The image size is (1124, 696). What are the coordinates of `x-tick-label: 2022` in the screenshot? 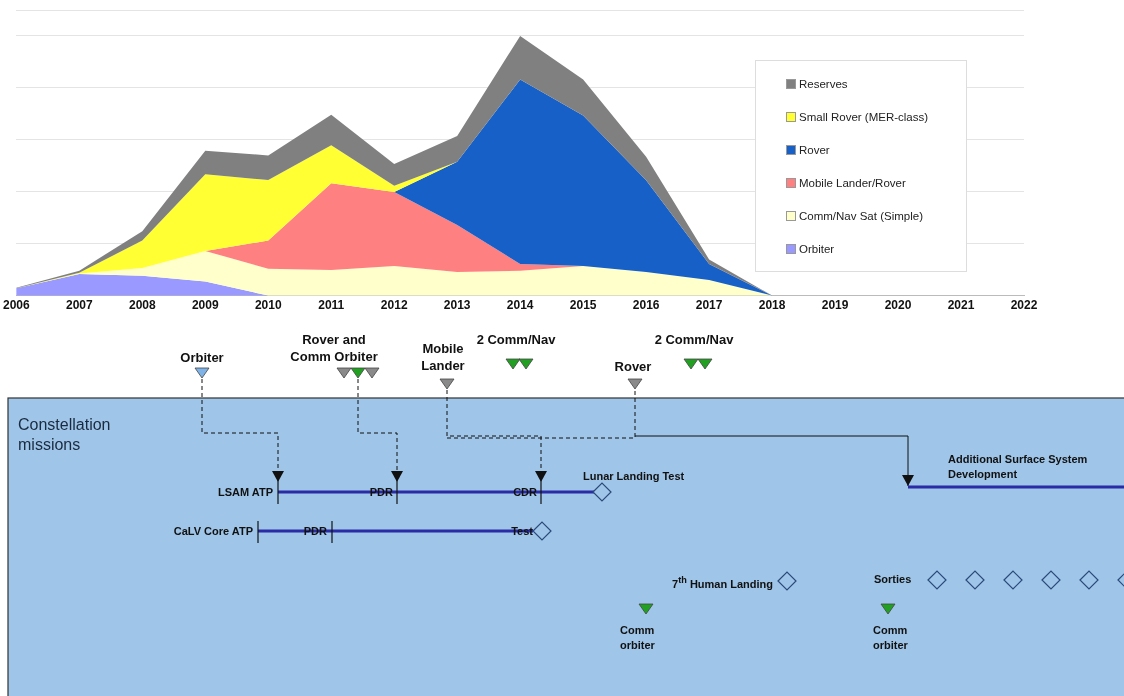 It's located at (1024, 305).